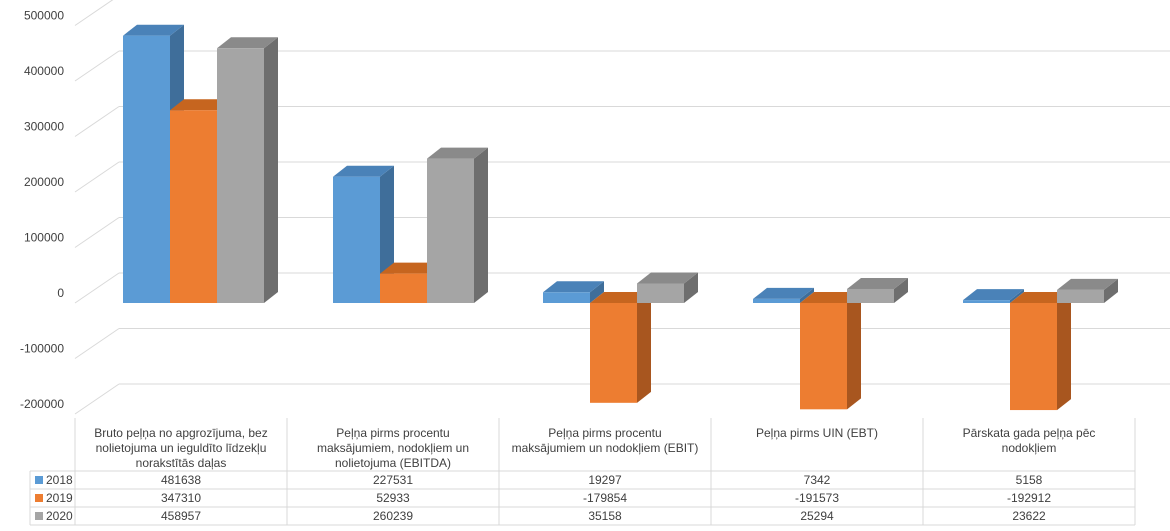 The image size is (1170, 531). Describe the element at coordinates (42, 349) in the screenshot. I see `y-tick-label: -100000` at that location.